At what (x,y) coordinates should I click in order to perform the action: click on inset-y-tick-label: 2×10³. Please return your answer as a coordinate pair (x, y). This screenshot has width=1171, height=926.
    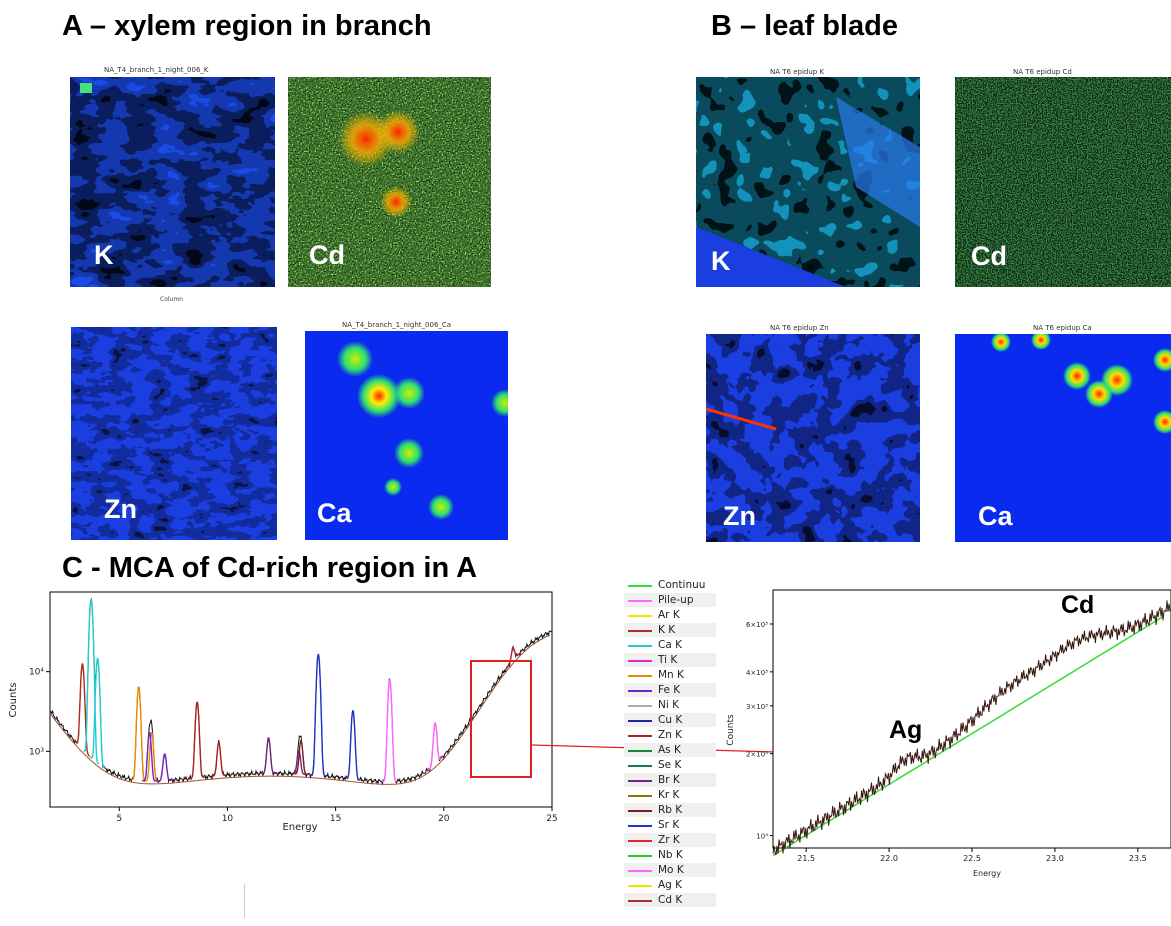
    Looking at the image, I should click on (757, 755).